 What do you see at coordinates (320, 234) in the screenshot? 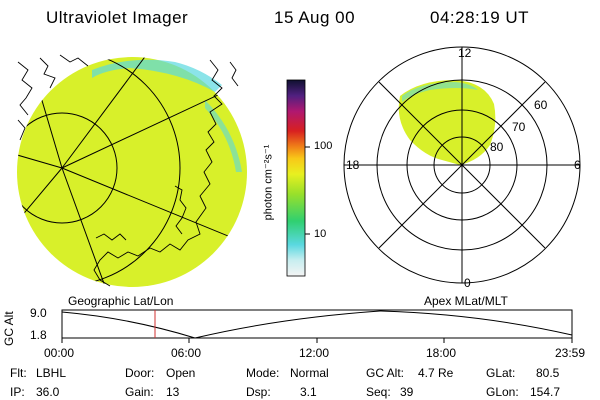
I see `colorbar-tick-10: 10` at bounding box center [320, 234].